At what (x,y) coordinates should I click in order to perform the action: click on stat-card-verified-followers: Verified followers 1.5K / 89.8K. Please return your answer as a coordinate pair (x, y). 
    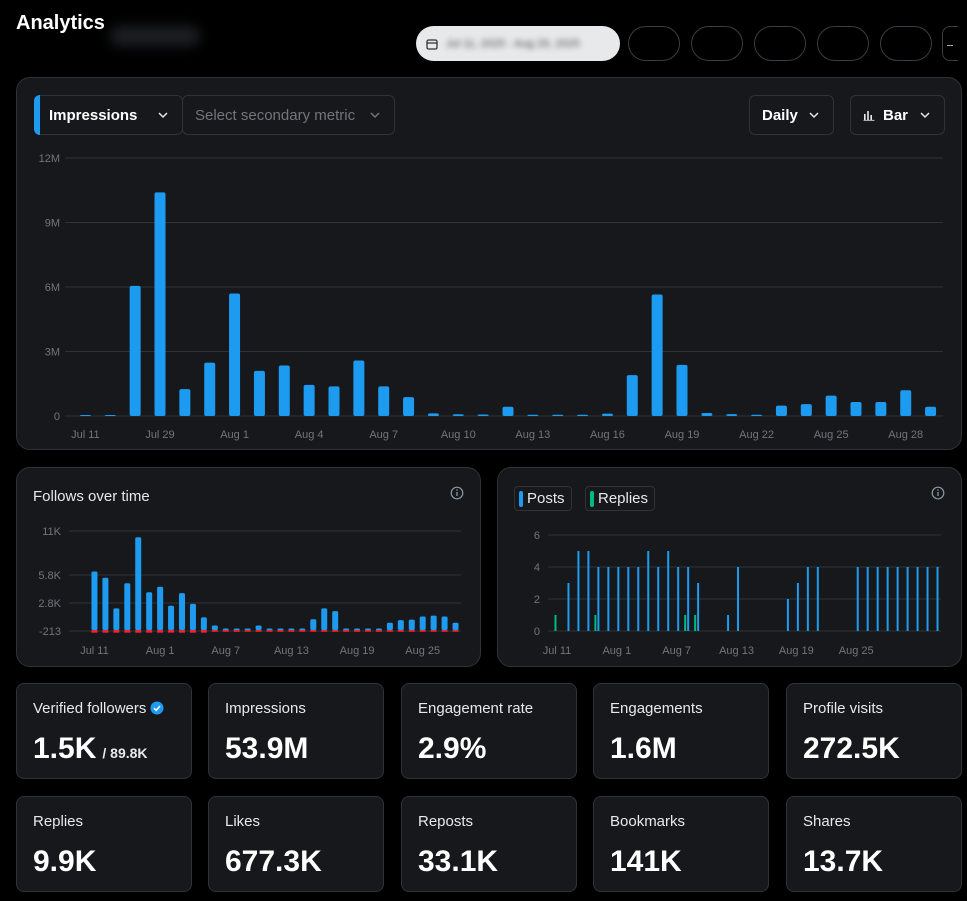
    Looking at the image, I should click on (104, 731).